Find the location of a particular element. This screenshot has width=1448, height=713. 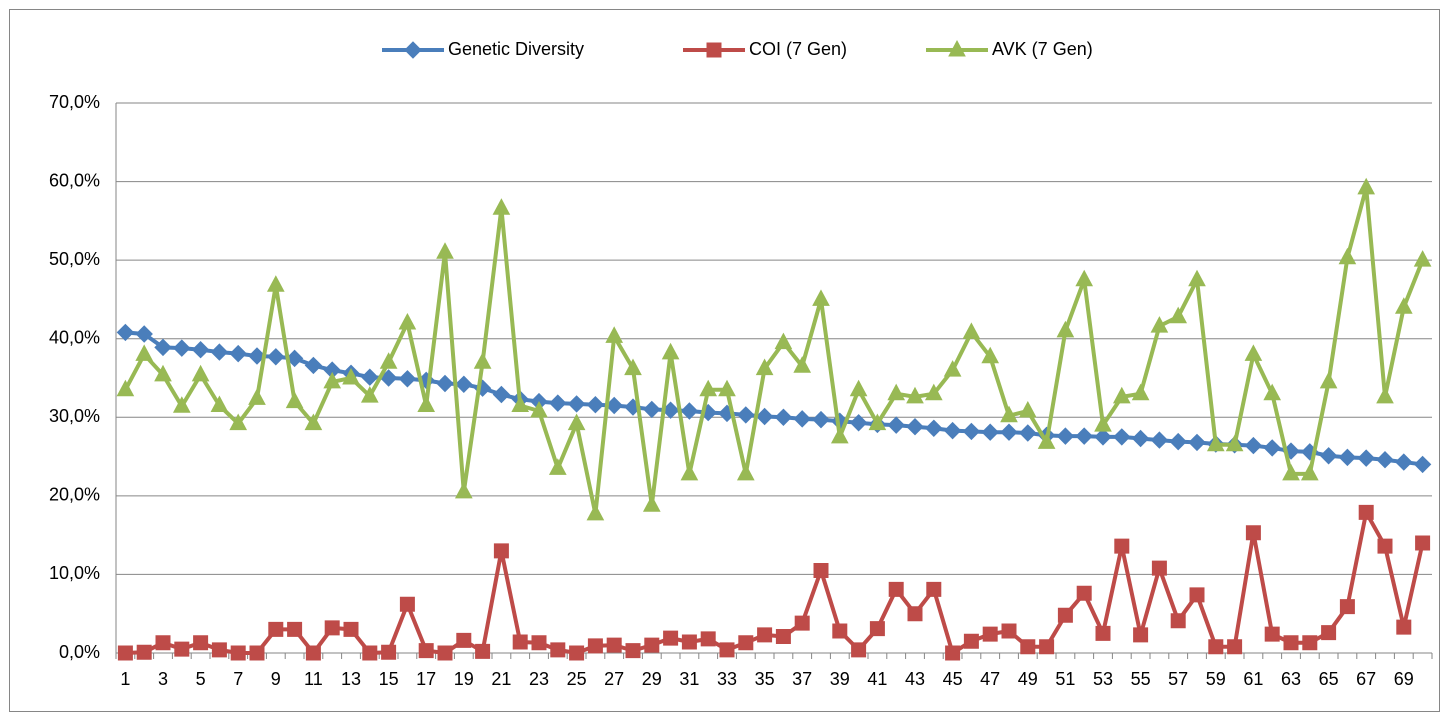

y-tick-label: 70,0% is located at coordinates (74, 102).